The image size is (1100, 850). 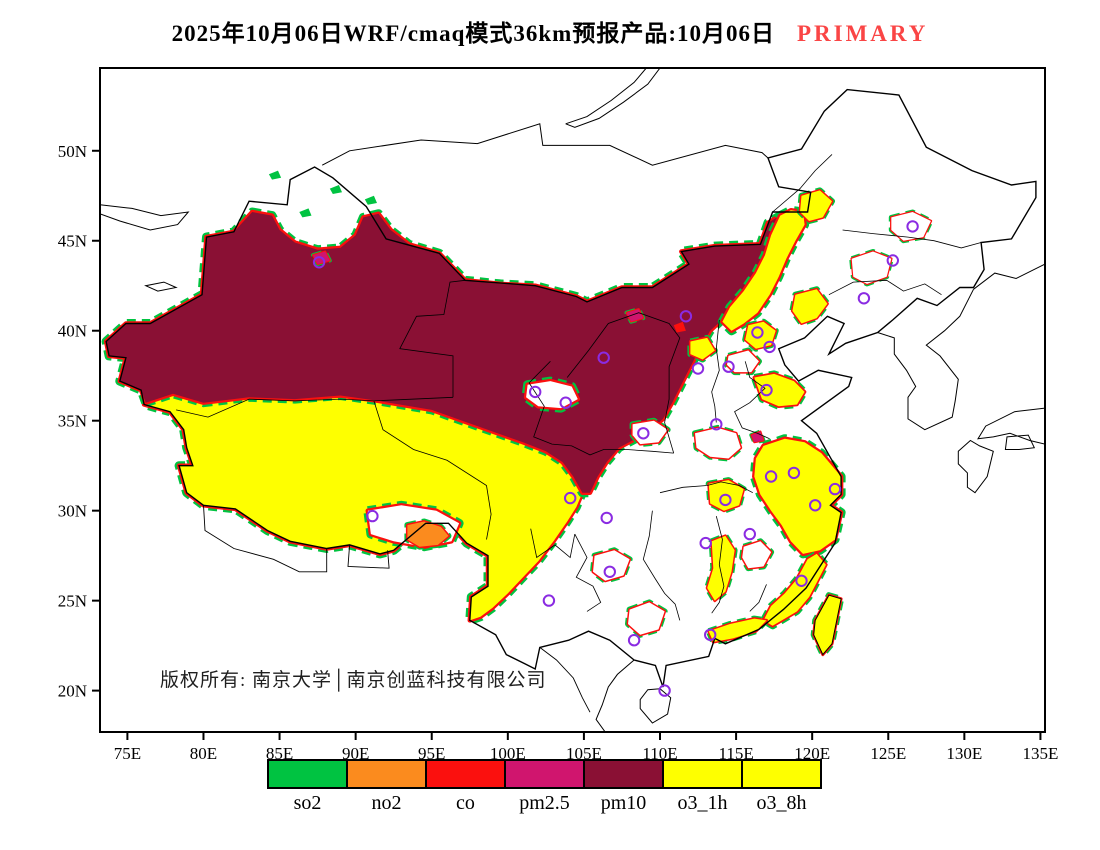 I want to click on x-tick-label: 125E, so click(x=888, y=753).